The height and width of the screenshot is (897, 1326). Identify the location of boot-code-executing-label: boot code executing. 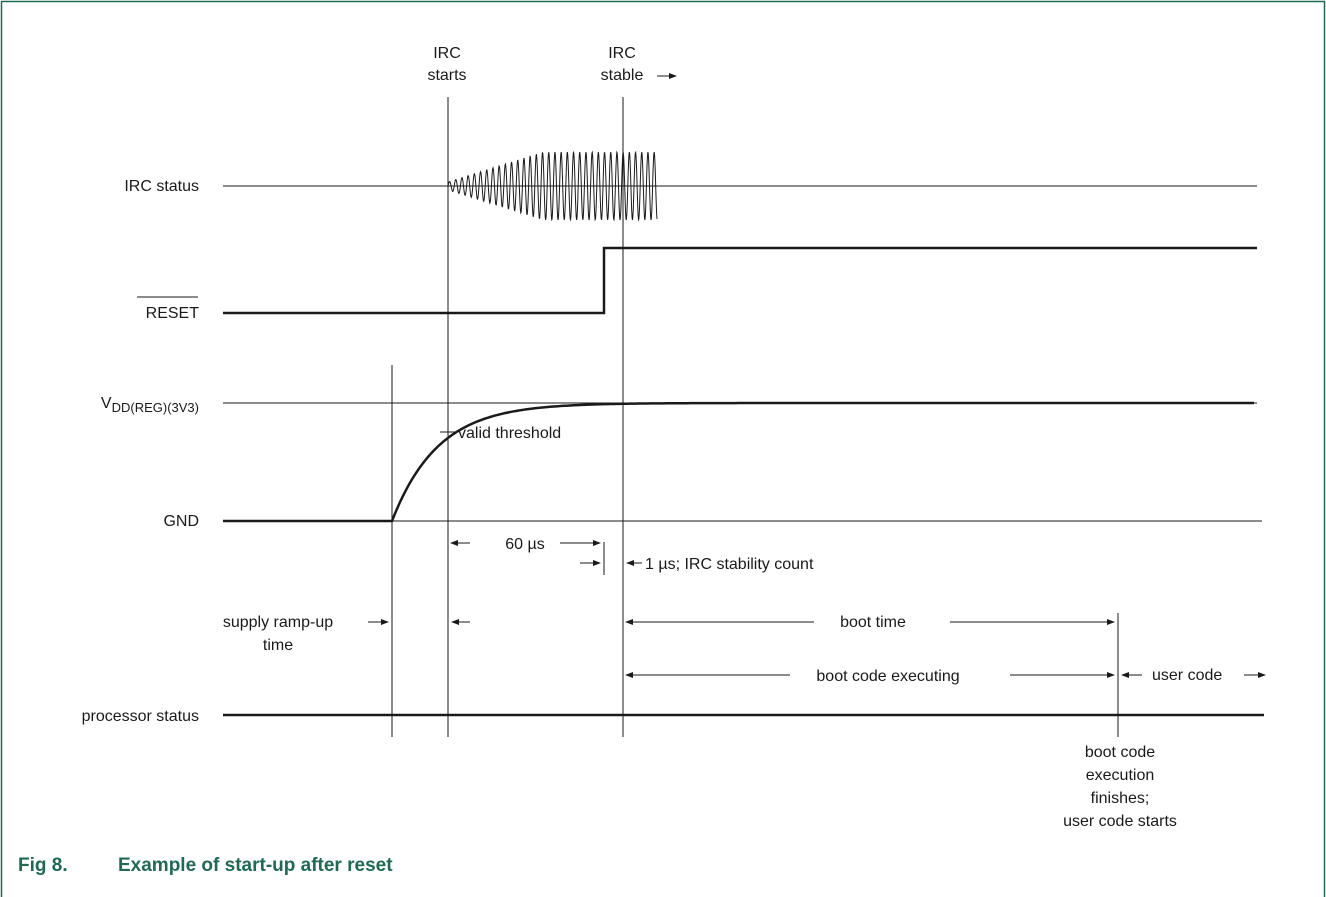
(887, 676).